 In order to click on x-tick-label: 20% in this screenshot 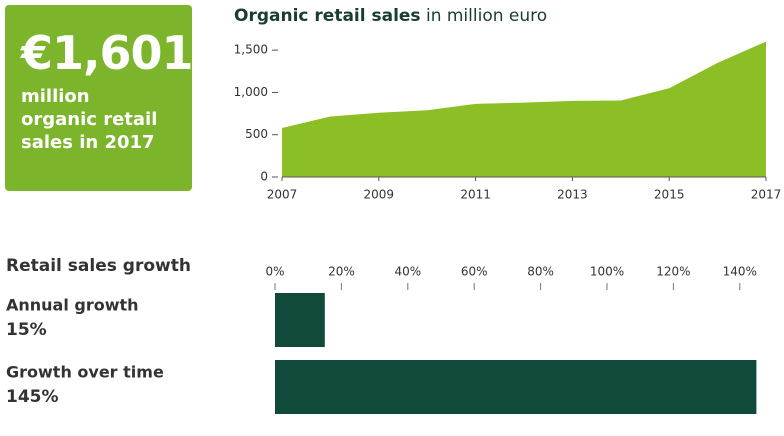, I will do `click(341, 272)`.